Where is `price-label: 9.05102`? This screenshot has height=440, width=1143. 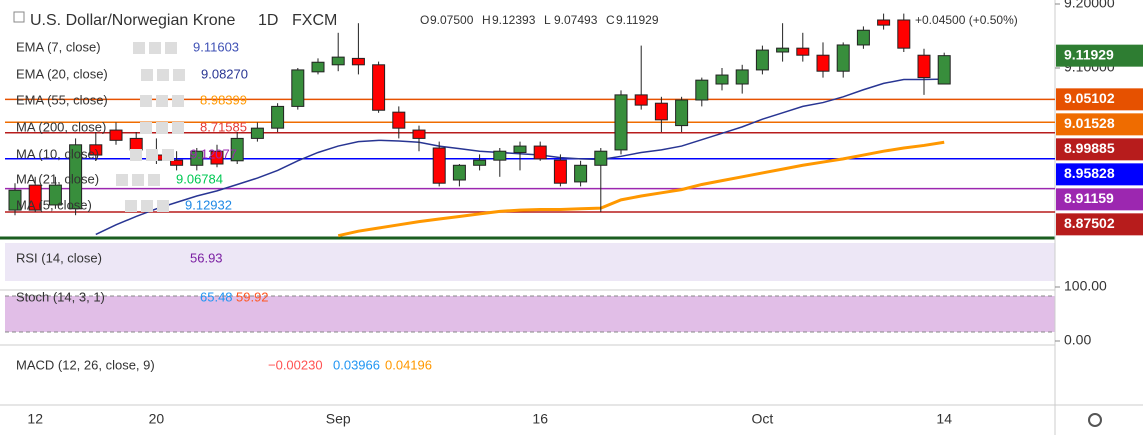 price-label: 9.05102 is located at coordinates (1089, 98).